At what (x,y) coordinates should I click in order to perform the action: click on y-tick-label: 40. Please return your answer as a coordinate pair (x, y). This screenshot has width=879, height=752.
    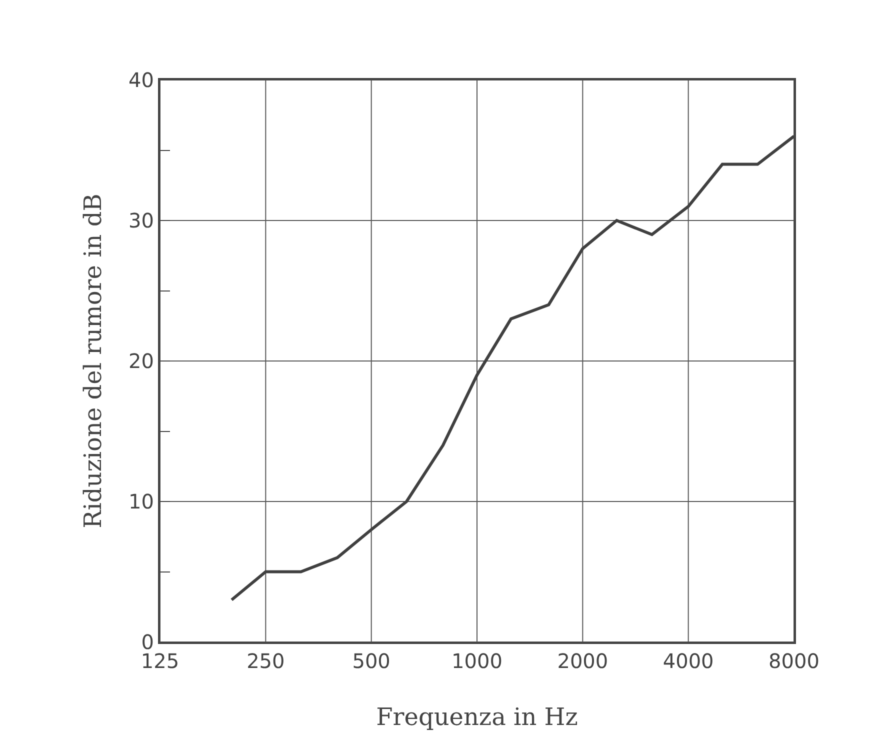
    Looking at the image, I should click on (141, 80).